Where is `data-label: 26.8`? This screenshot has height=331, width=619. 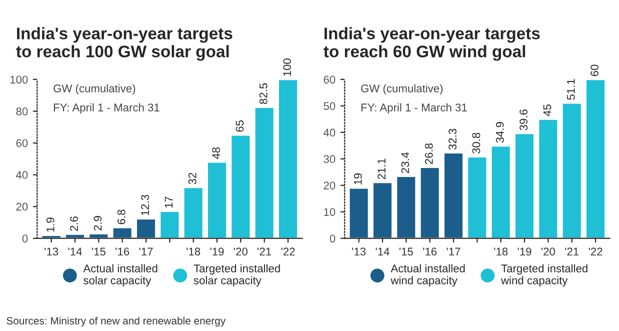
data-label: 26.8 is located at coordinates (428, 153).